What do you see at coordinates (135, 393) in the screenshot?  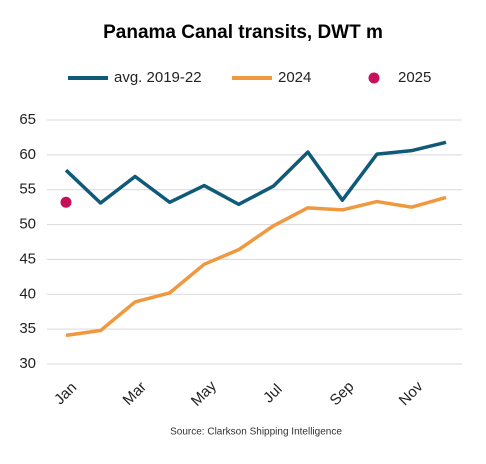 I see `x-tick-label: Mar` at bounding box center [135, 393].